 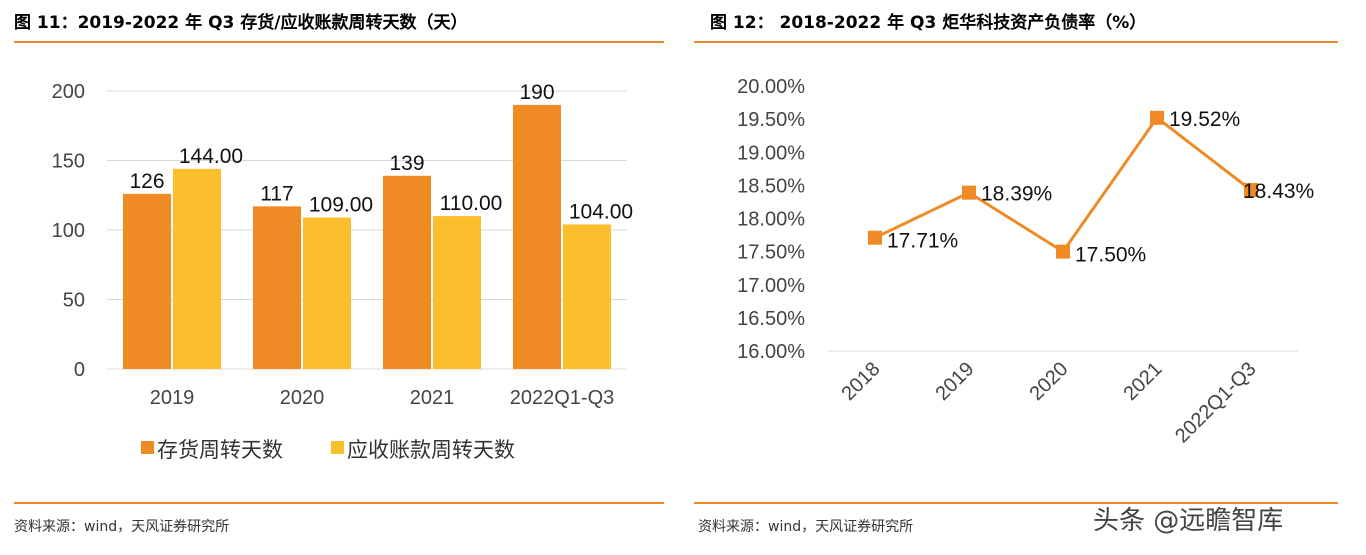 I want to click on y-tick-label: 17.50%, so click(x=771, y=253).